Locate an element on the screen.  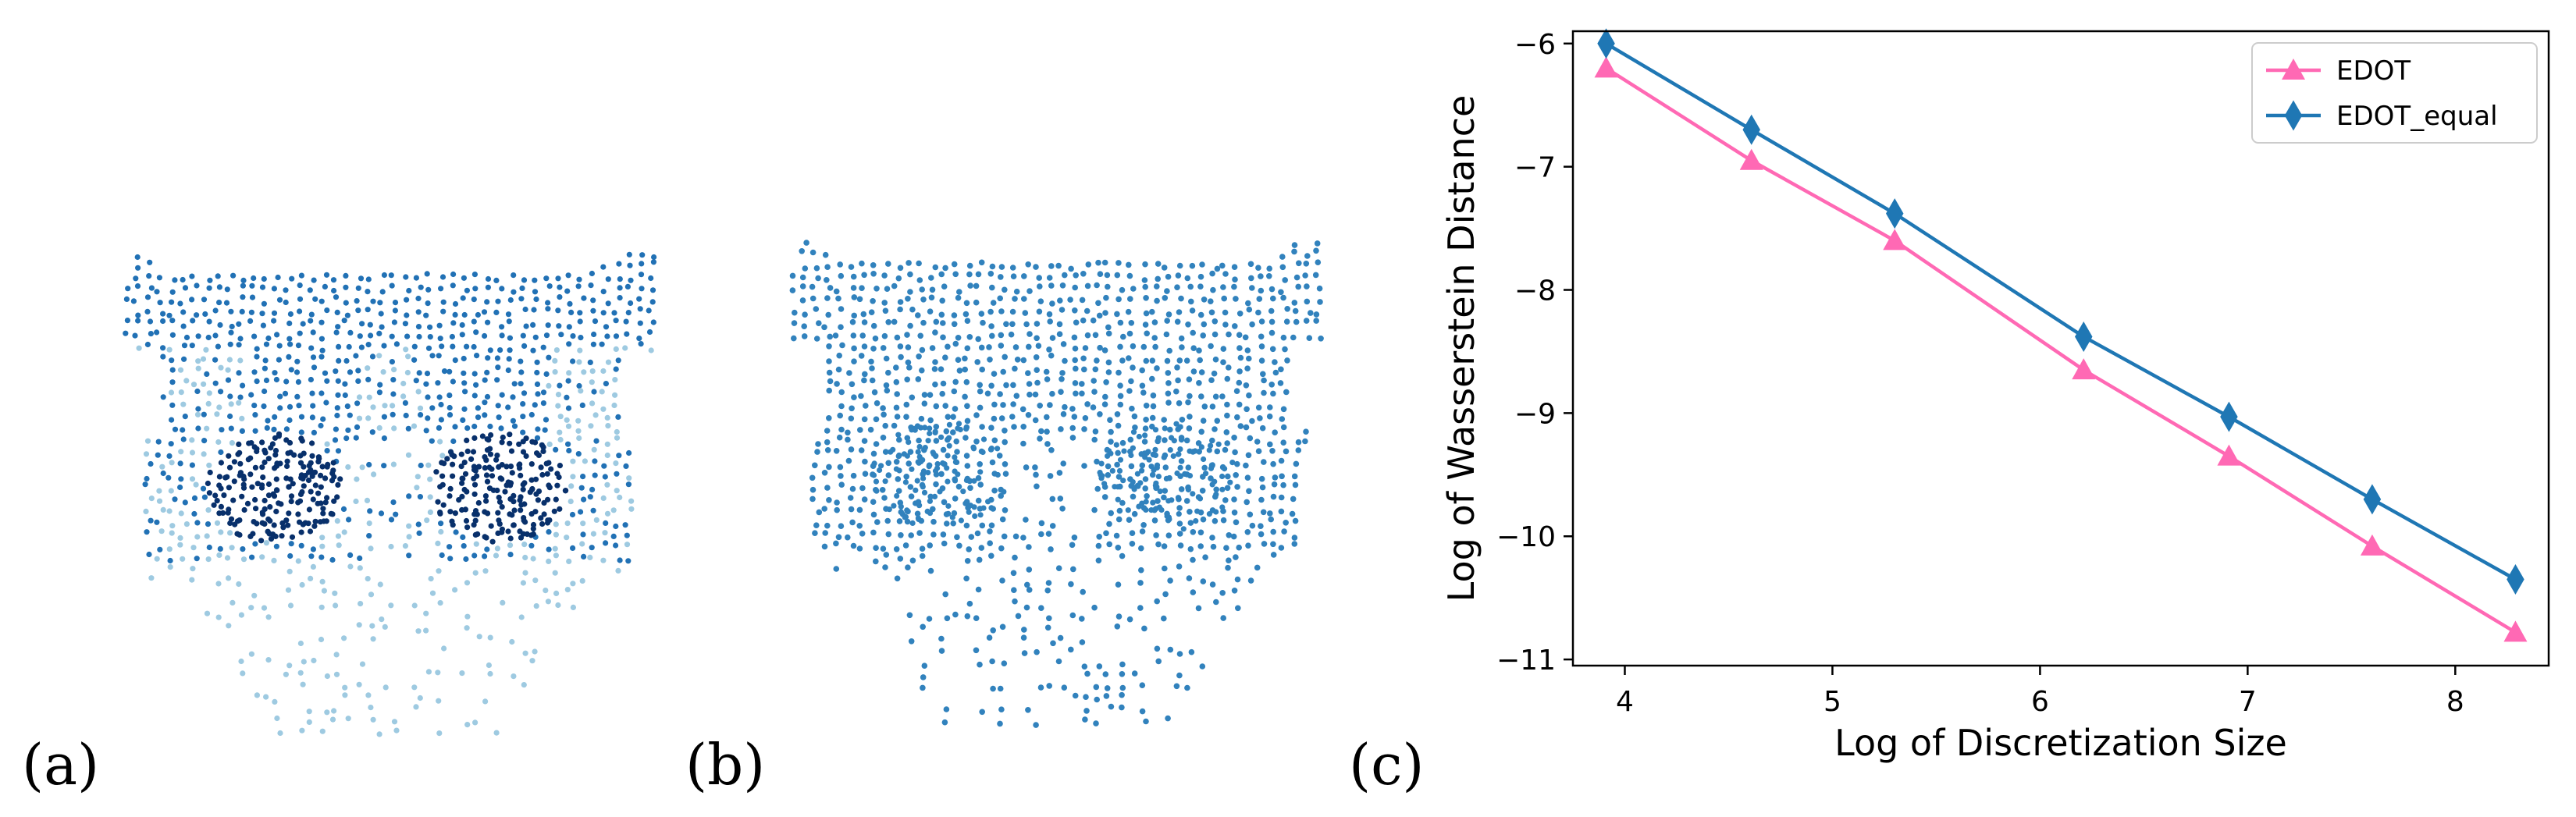
data-point-EDOT_equal is located at coordinates (1606, 43).